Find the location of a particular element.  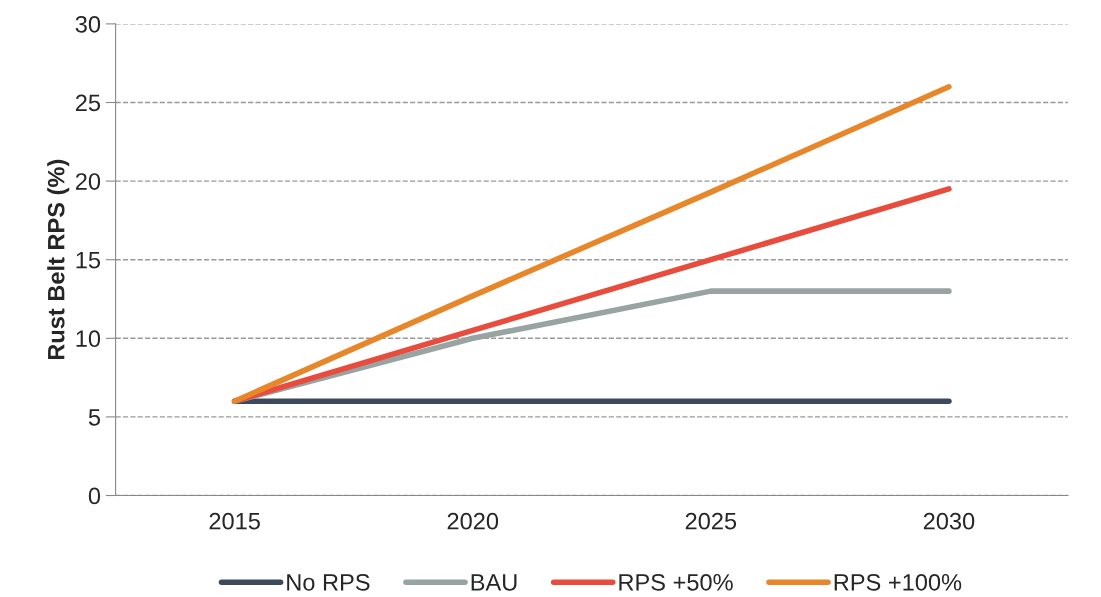

y-tick-label: 5 is located at coordinates (94, 417).